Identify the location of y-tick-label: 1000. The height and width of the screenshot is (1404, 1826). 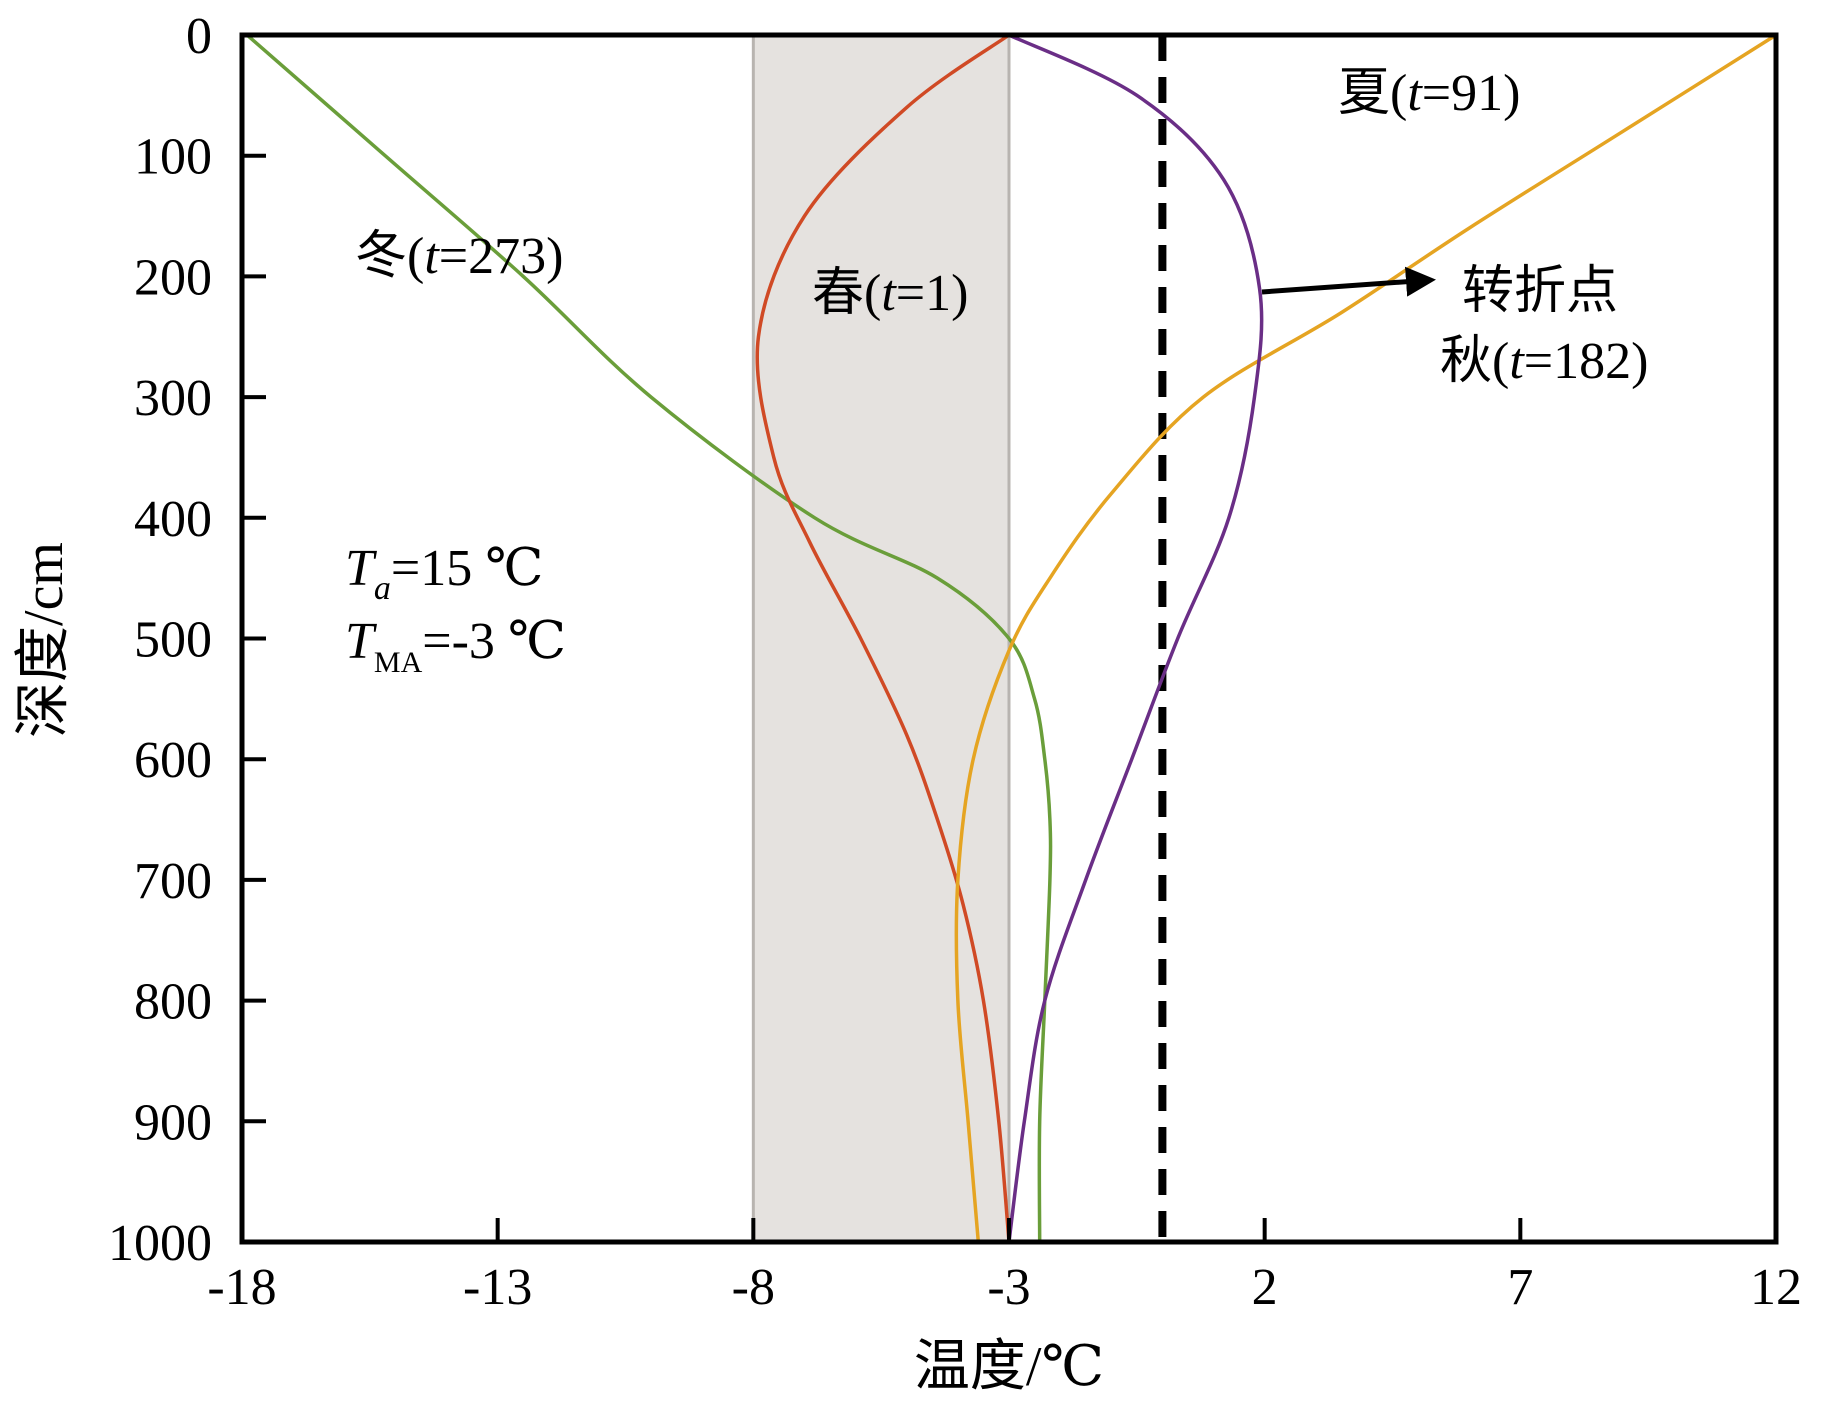
(160, 1243).